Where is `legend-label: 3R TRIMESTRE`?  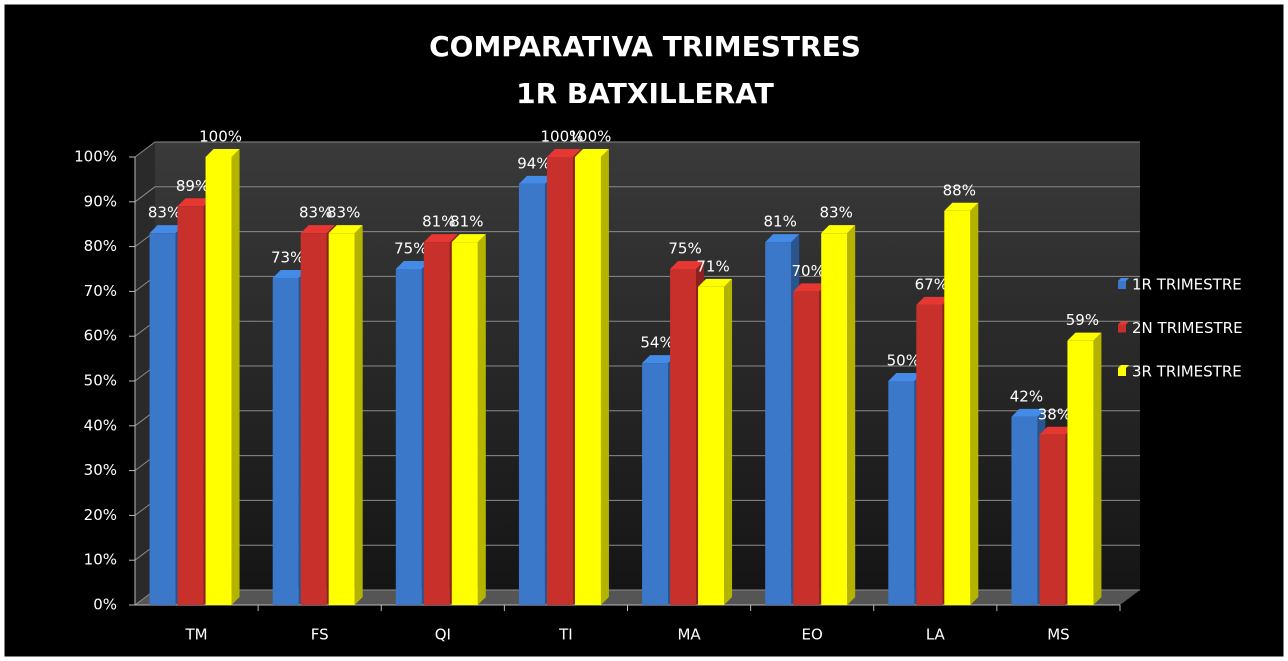
legend-label: 3R TRIMESTRE is located at coordinates (1187, 372).